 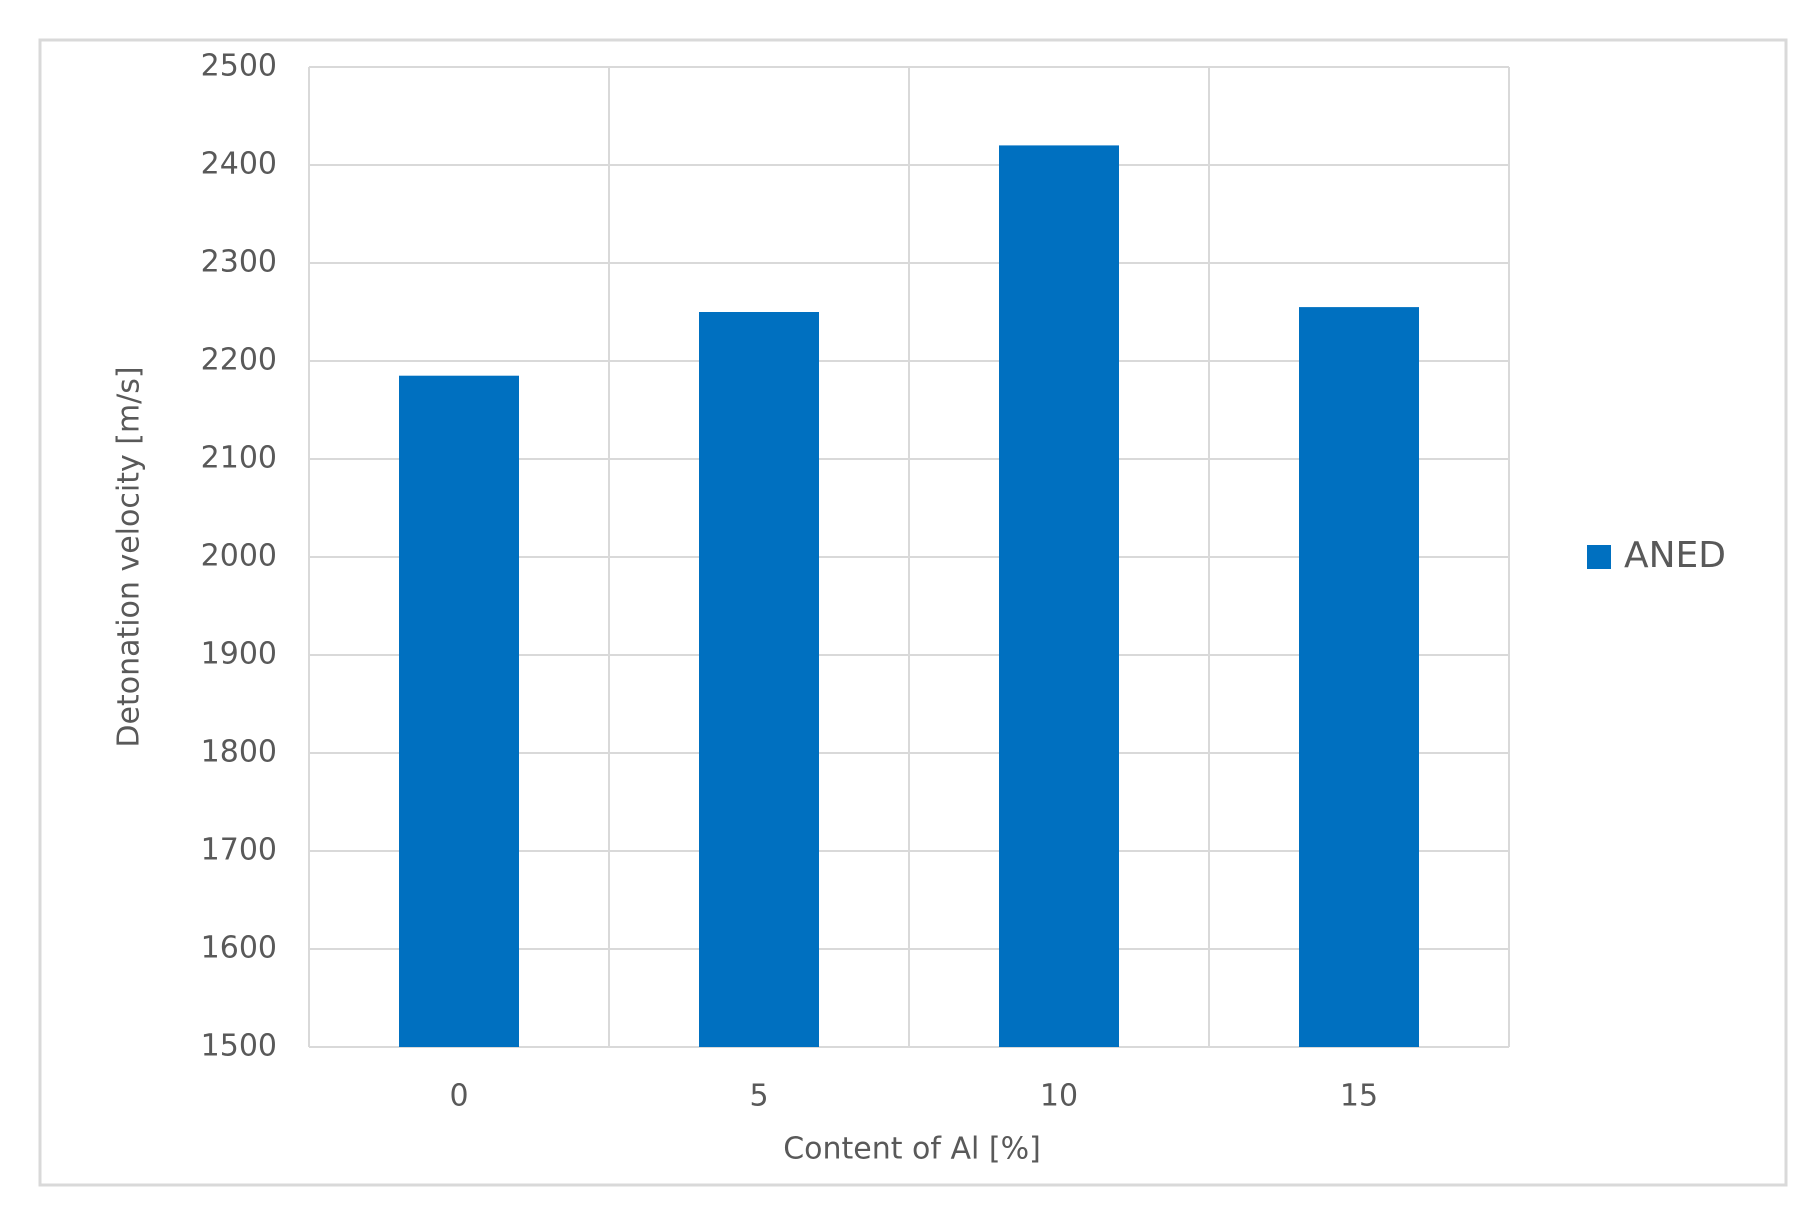 What do you see at coordinates (239, 1046) in the screenshot?
I see `y-tick-label: 1500` at bounding box center [239, 1046].